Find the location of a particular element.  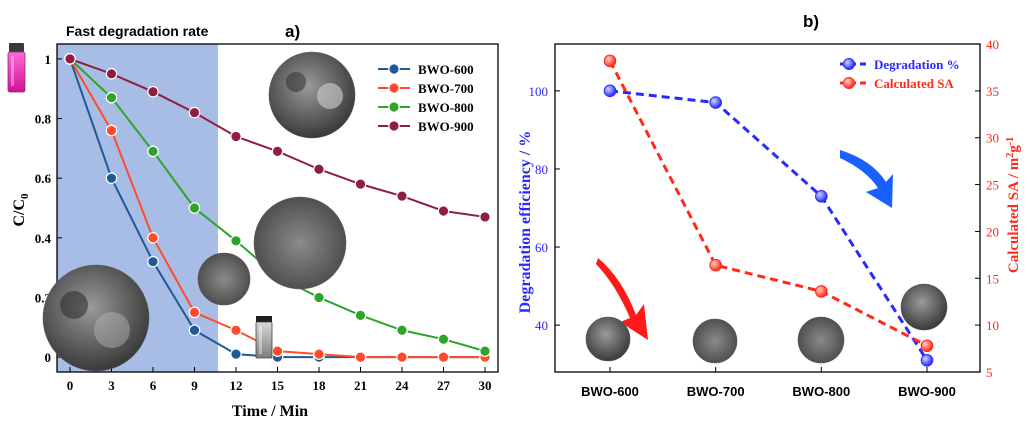

panel-b-left-y-axis-label: Degradation efficiency / % is located at coordinates (525, 222).